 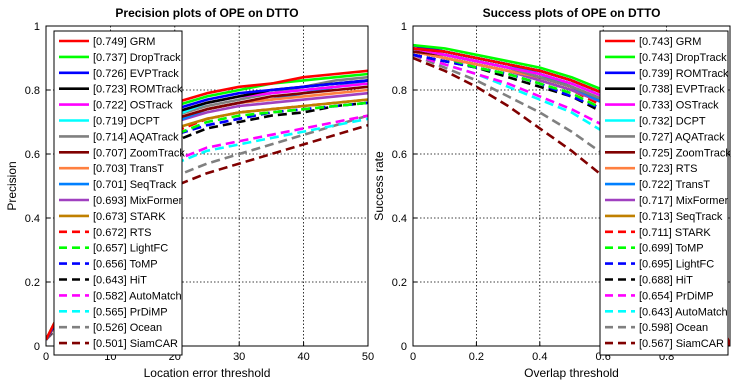 What do you see at coordinates (129, 217) in the screenshot?
I see `legend-label: [0.673] STARK` at bounding box center [129, 217].